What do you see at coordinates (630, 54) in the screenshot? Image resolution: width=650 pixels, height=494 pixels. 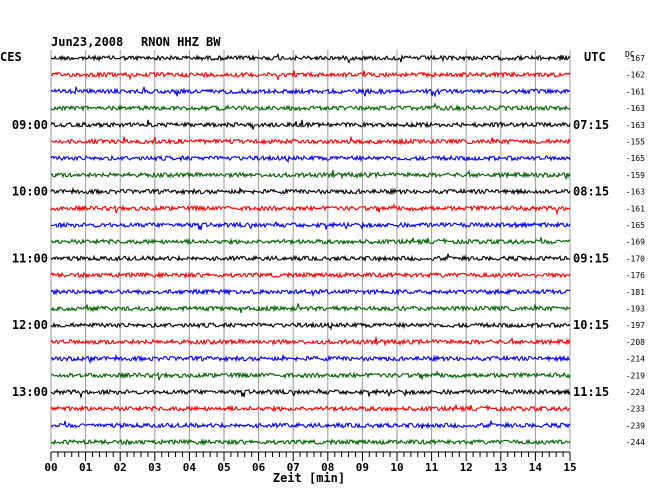 I see `dc-label: DC` at bounding box center [630, 54].